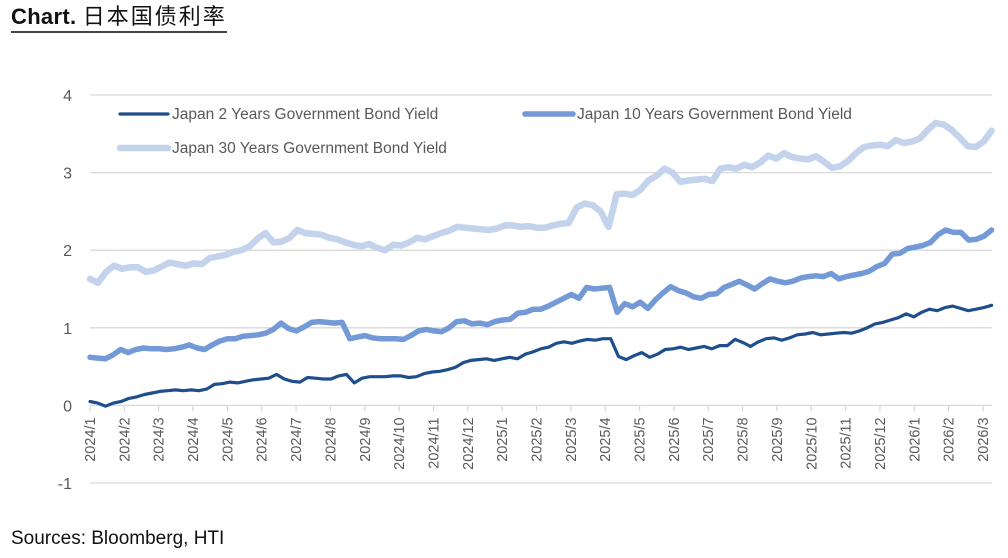  I want to click on x-tick-label: 2025/12, so click(881, 443).